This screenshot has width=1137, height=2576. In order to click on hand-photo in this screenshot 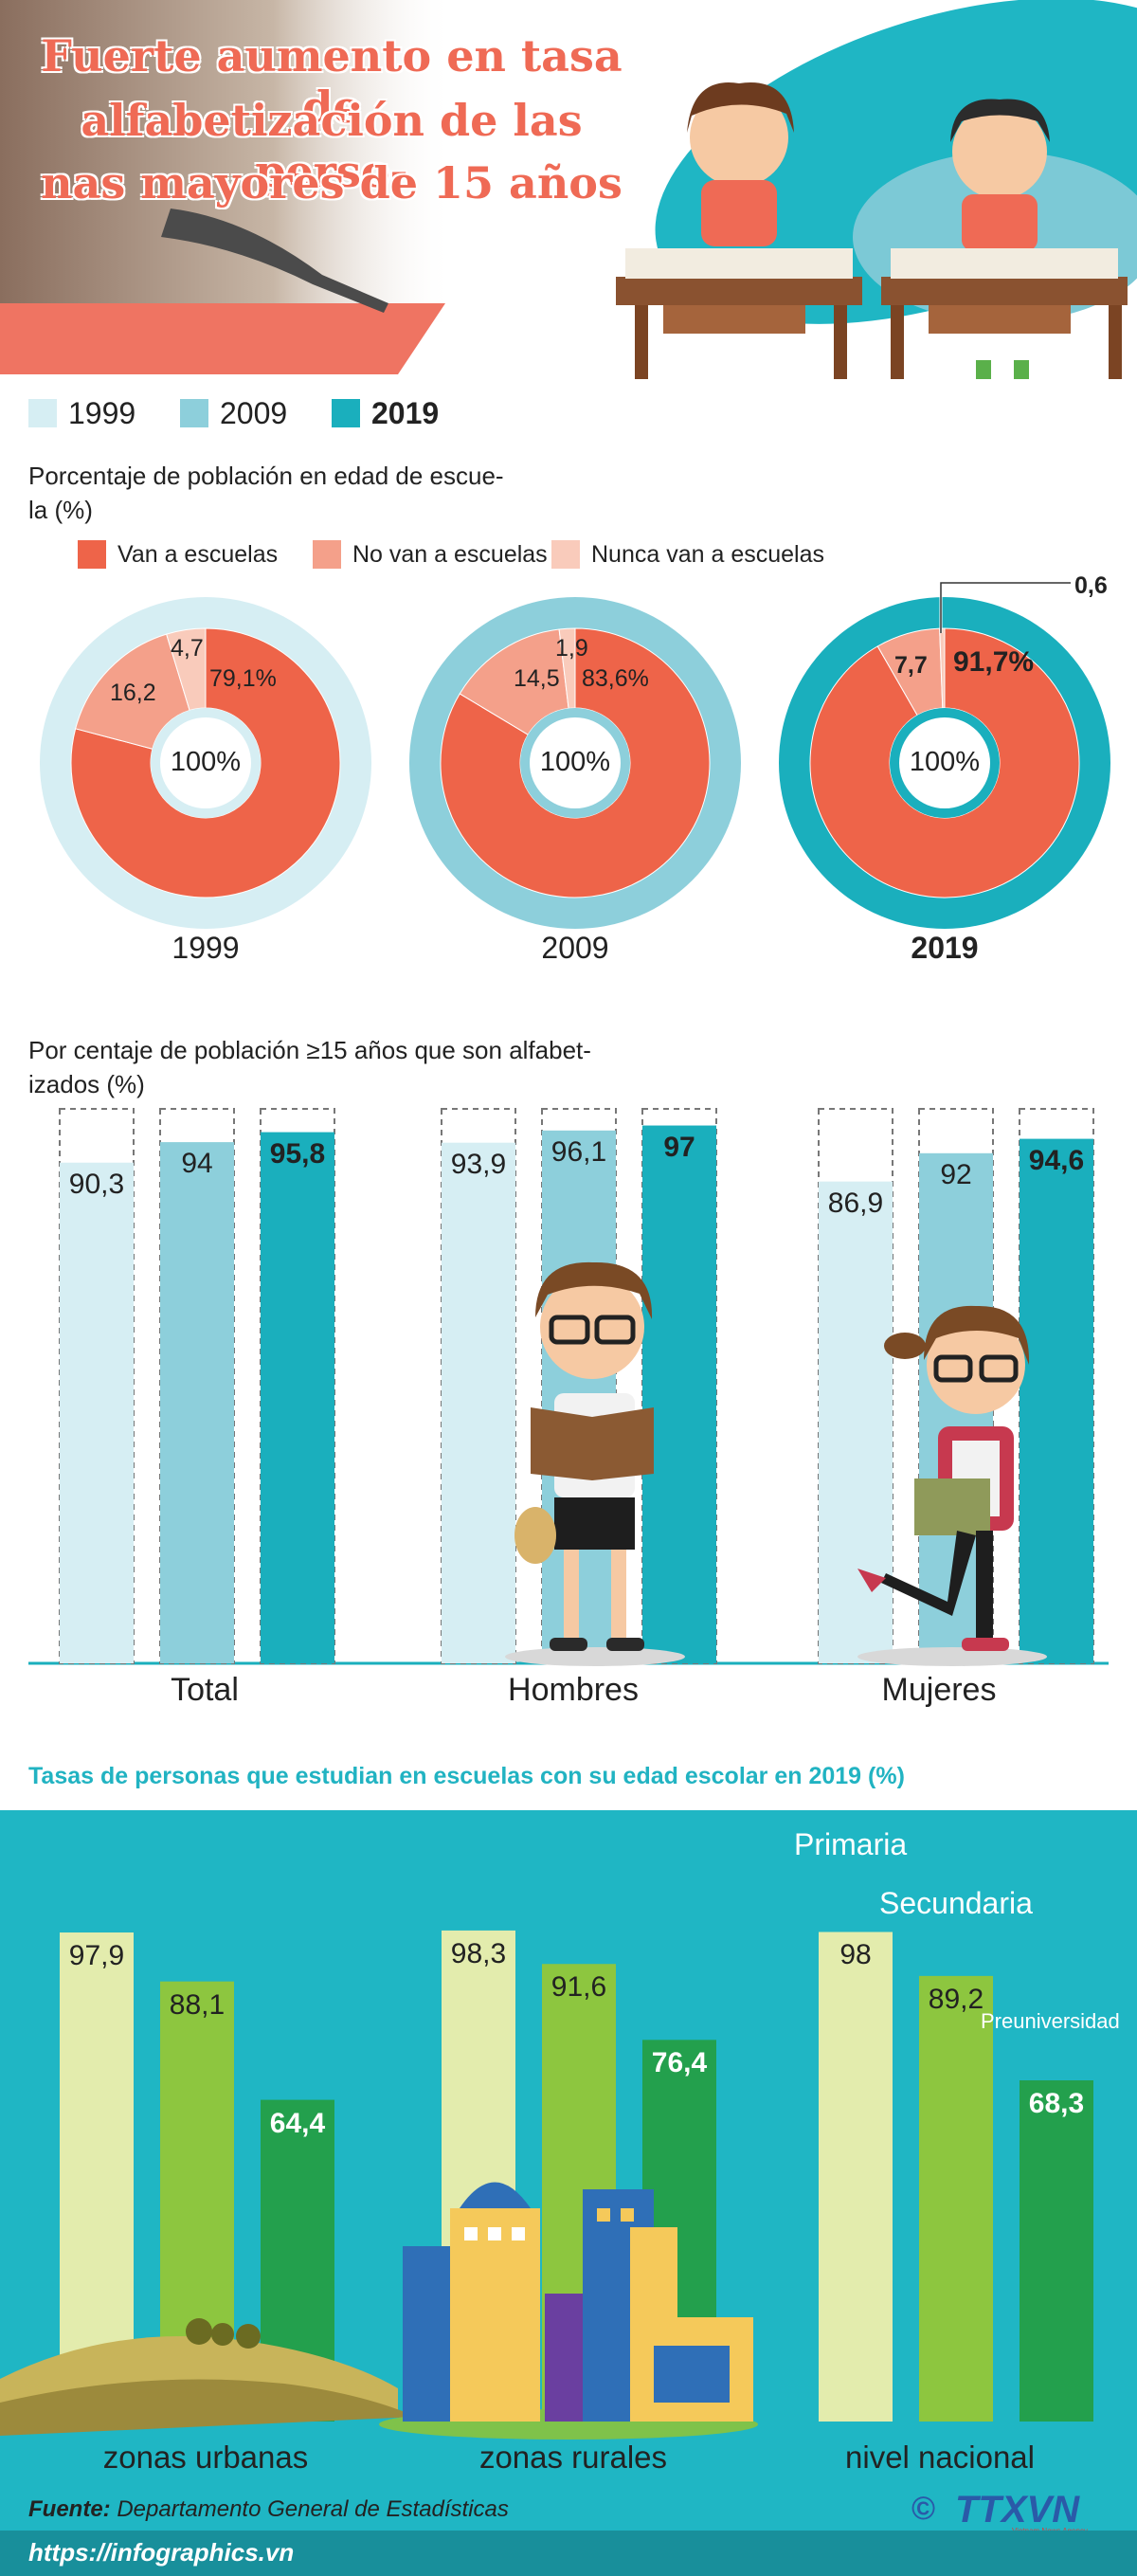, I will do `click(227, 161)`.